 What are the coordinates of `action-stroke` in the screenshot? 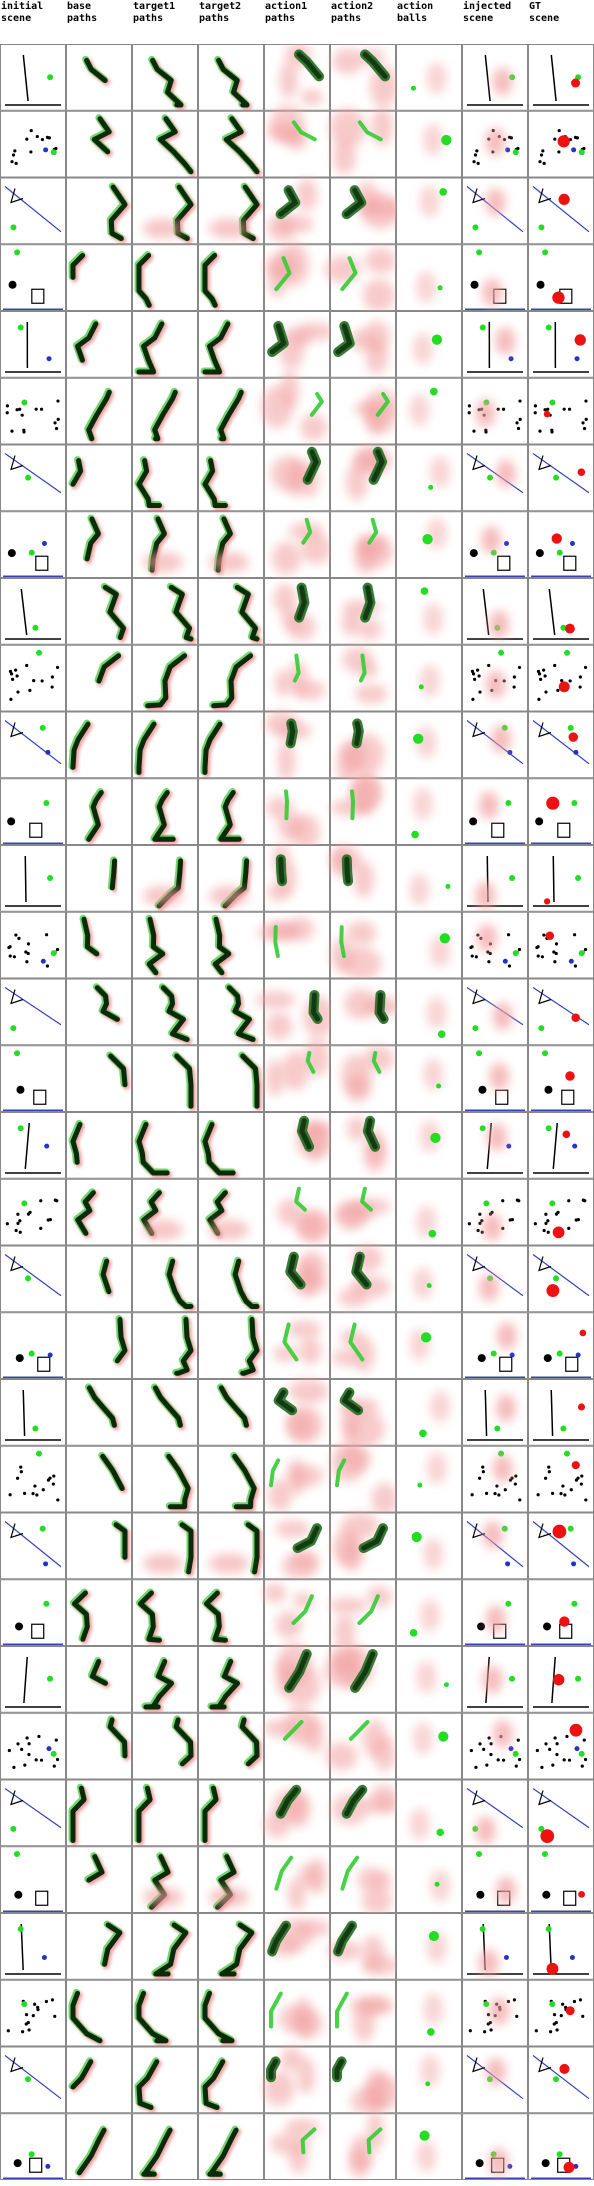 It's located at (286, 804).